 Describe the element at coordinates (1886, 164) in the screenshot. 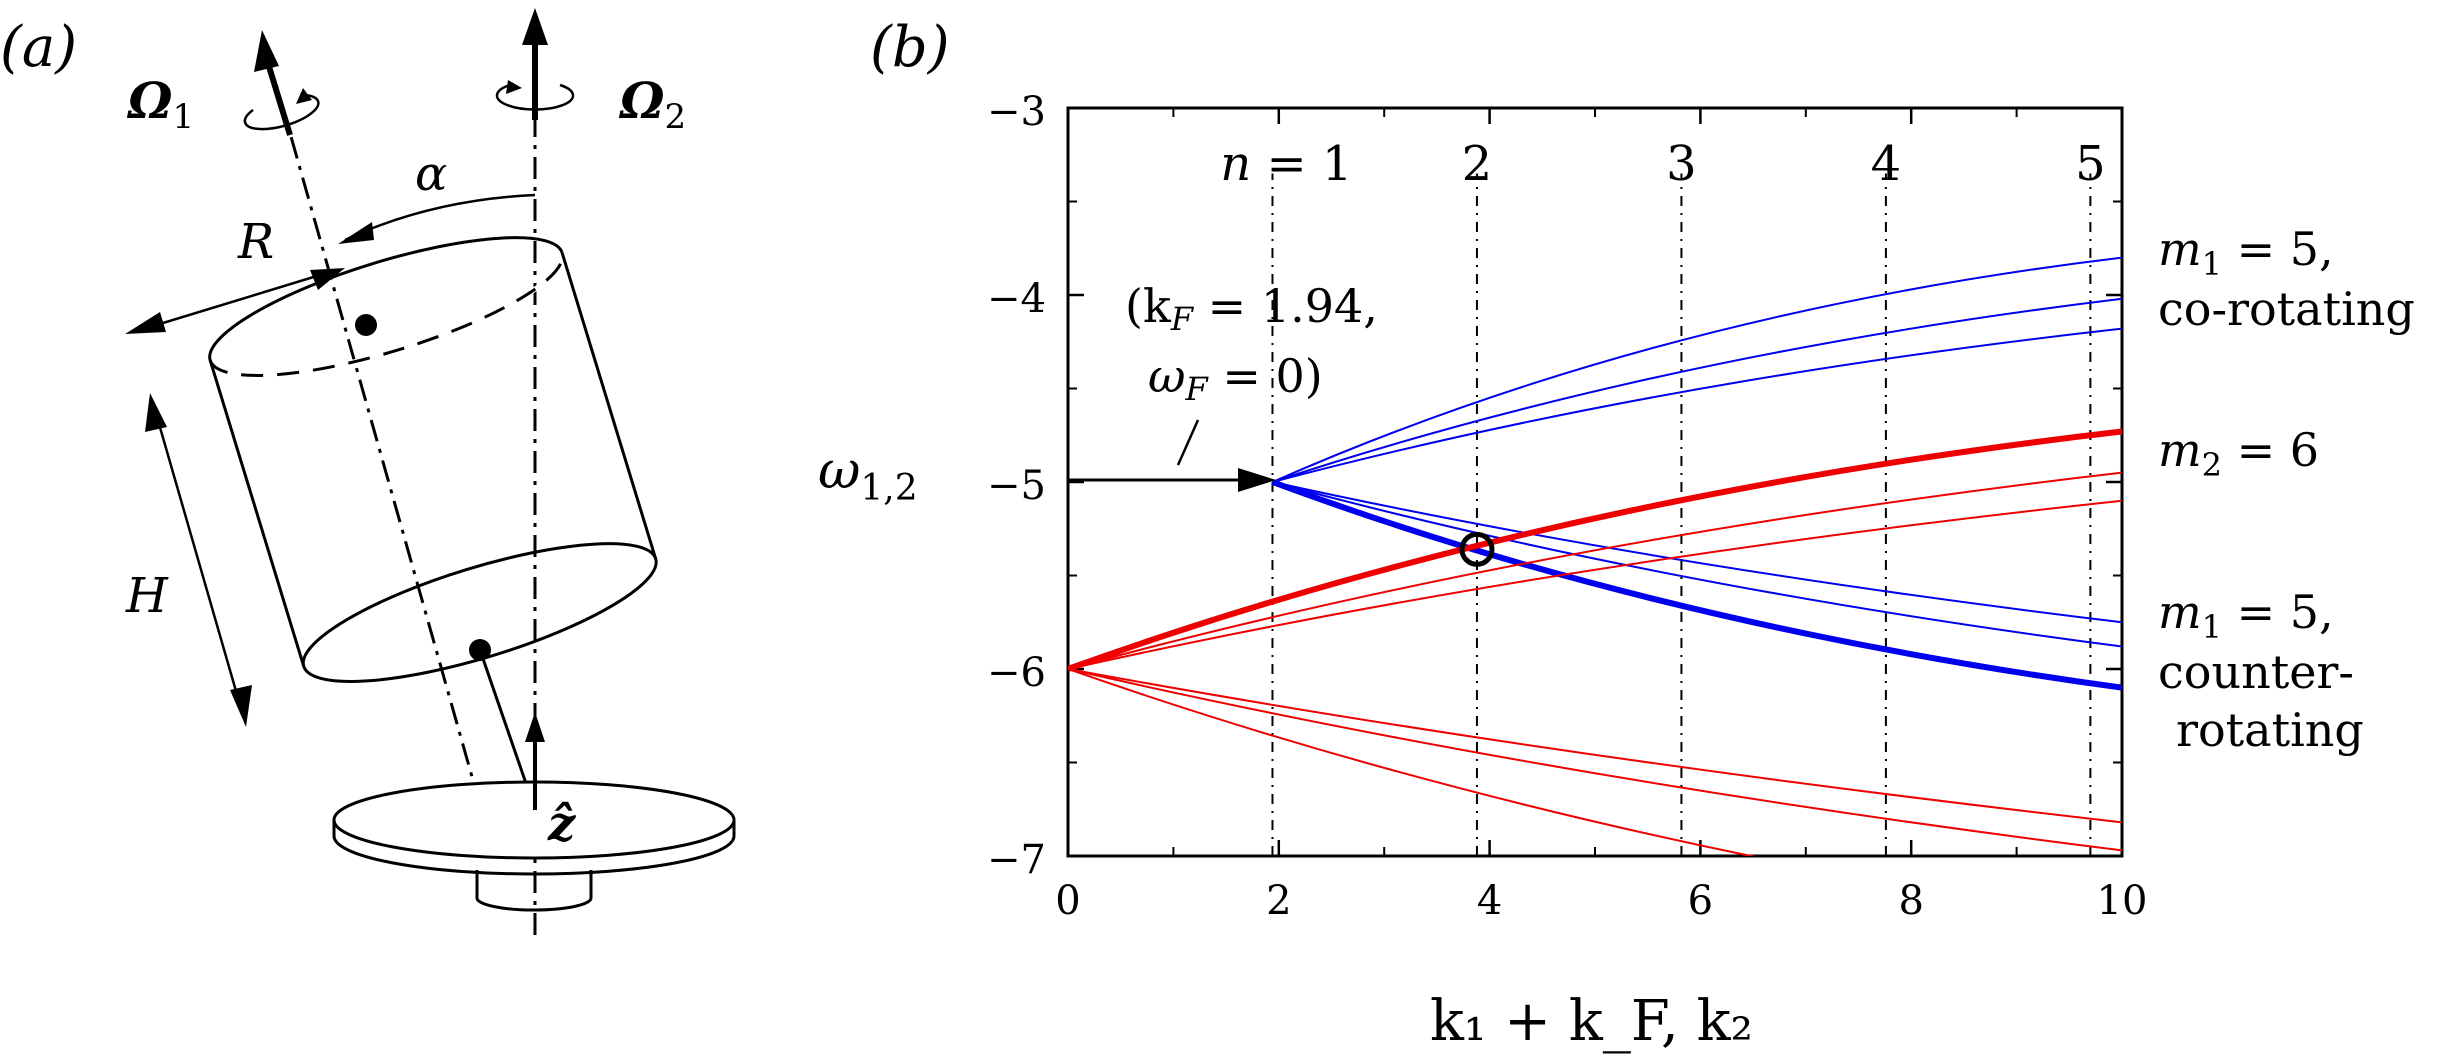

I see `n-label: 4` at that location.